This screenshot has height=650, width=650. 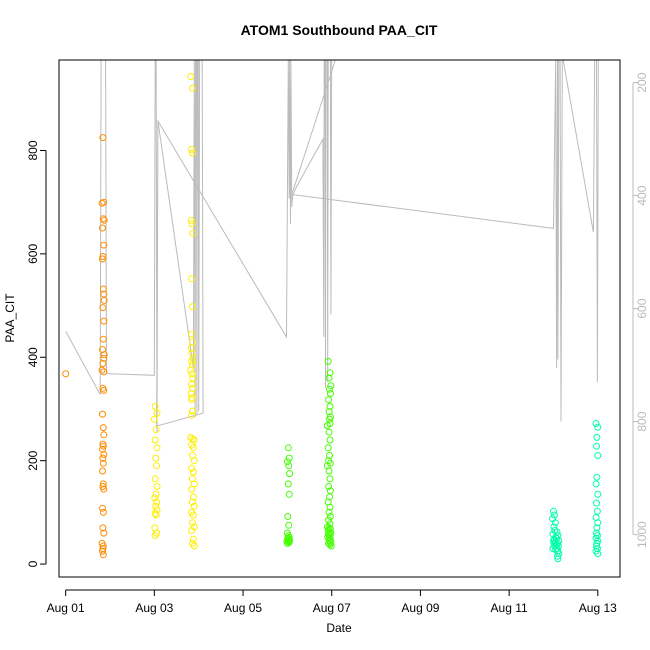 What do you see at coordinates (642, 421) in the screenshot?
I see `y2-tick-label: 800` at bounding box center [642, 421].